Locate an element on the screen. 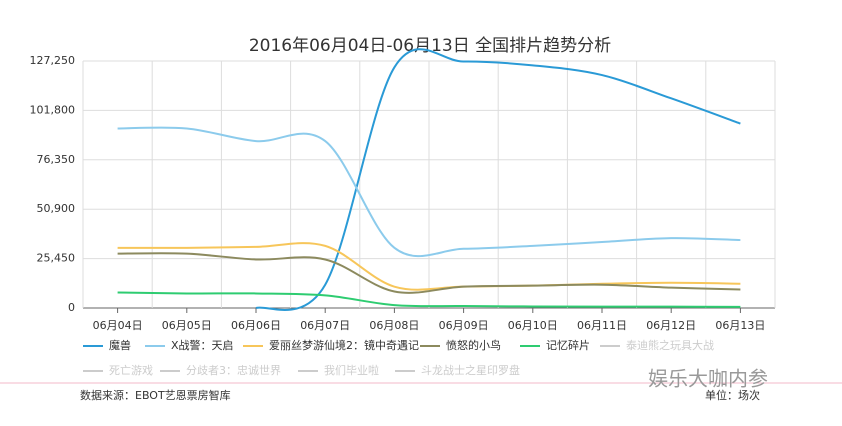 Image resolution: width=842 pixels, height=426 pixels. legend-label: 我们毕业啦 is located at coordinates (351, 370).